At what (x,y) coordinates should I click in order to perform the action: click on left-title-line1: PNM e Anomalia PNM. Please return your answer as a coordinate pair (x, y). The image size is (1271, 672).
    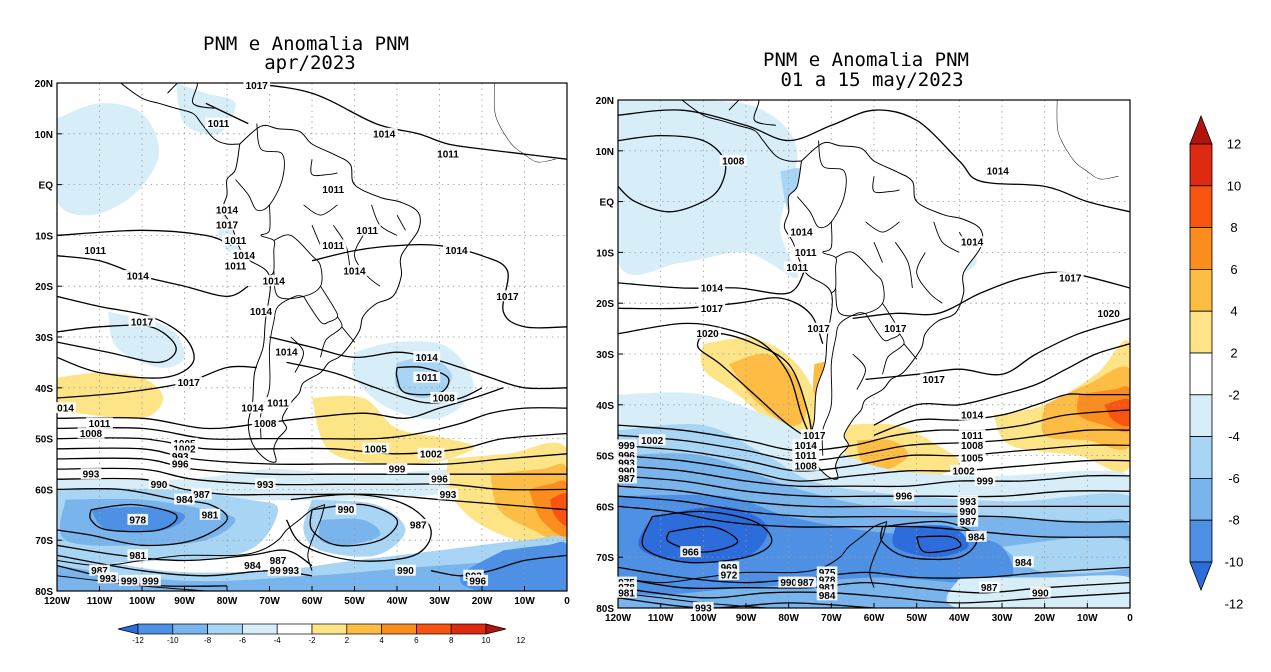
    Looking at the image, I should click on (306, 44).